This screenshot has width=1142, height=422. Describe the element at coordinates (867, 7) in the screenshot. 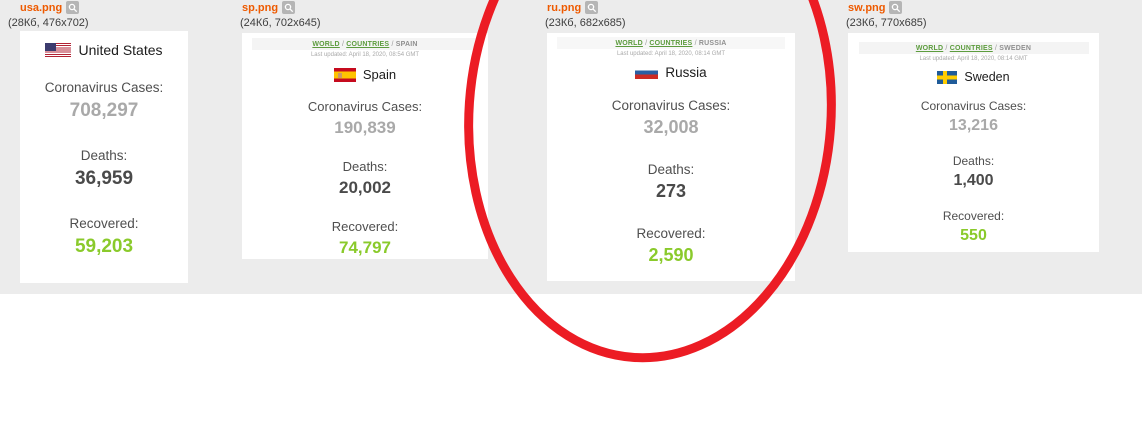

I see `file-link-sweden: sw.png` at that location.